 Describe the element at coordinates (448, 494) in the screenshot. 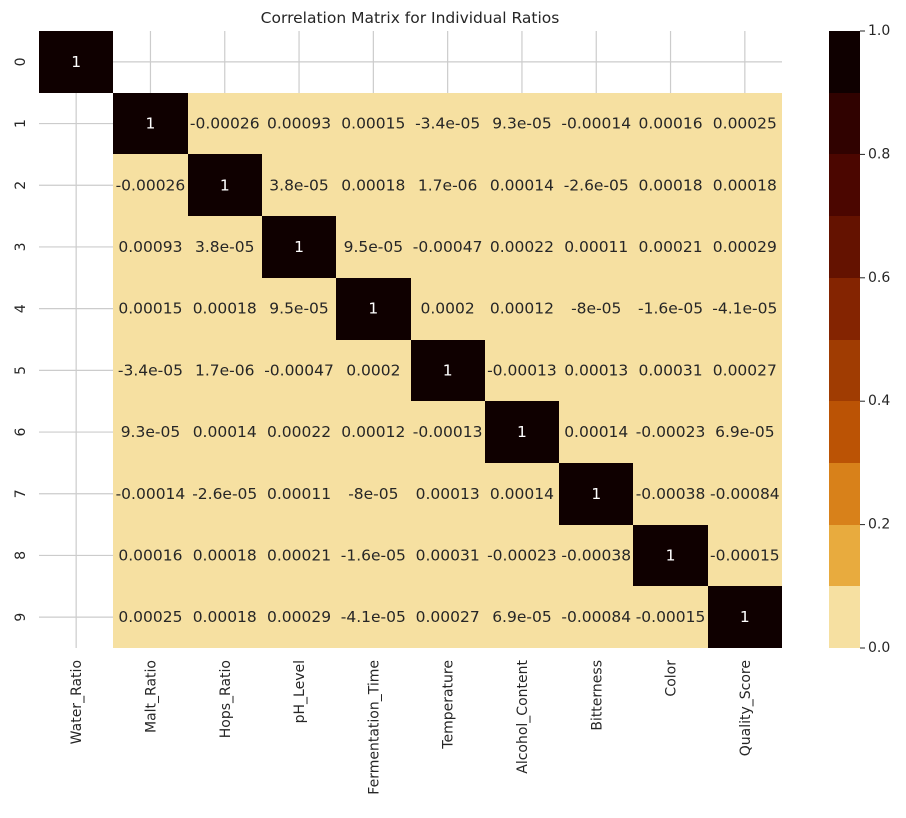

I see `cell-value-label: 0.00013` at that location.